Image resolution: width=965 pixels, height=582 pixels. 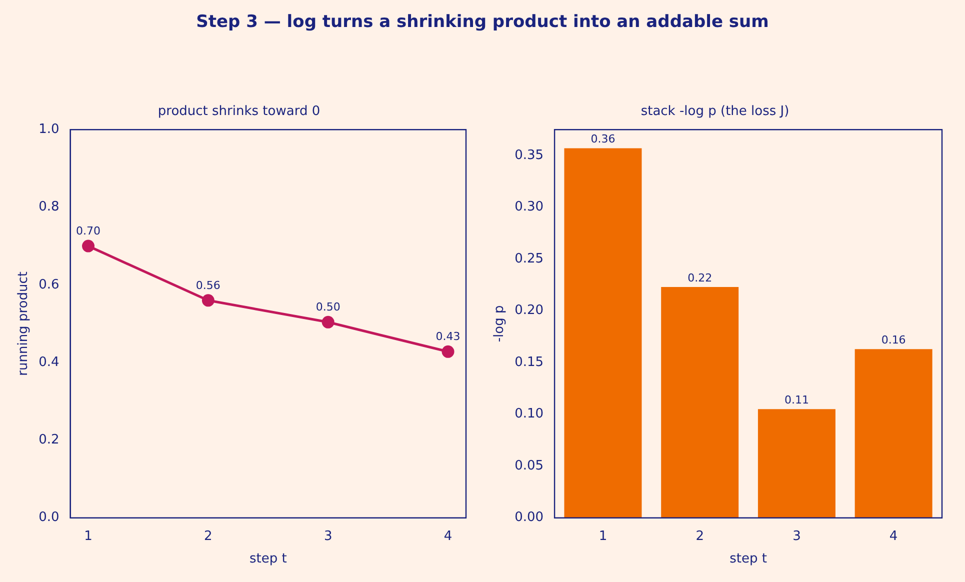 What do you see at coordinates (49, 440) in the screenshot?
I see `y-tick-label: 0.2` at bounding box center [49, 440].